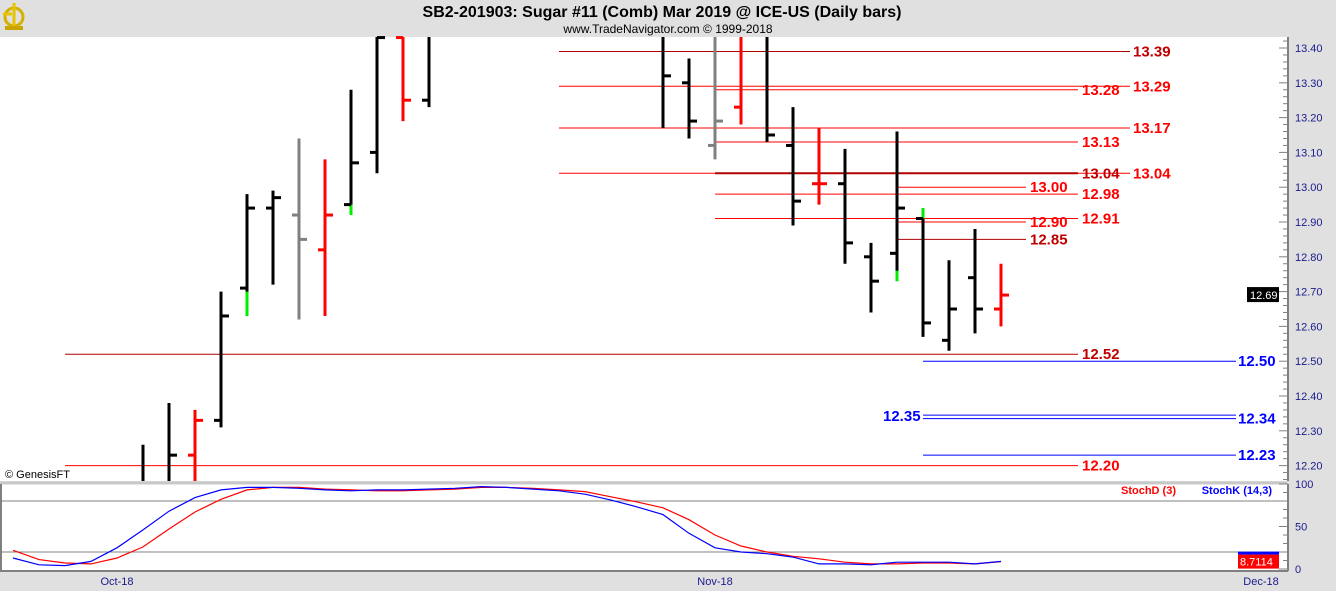 This screenshot has width=1336, height=591. I want to click on price-axis-label: 12.30, so click(1309, 432).